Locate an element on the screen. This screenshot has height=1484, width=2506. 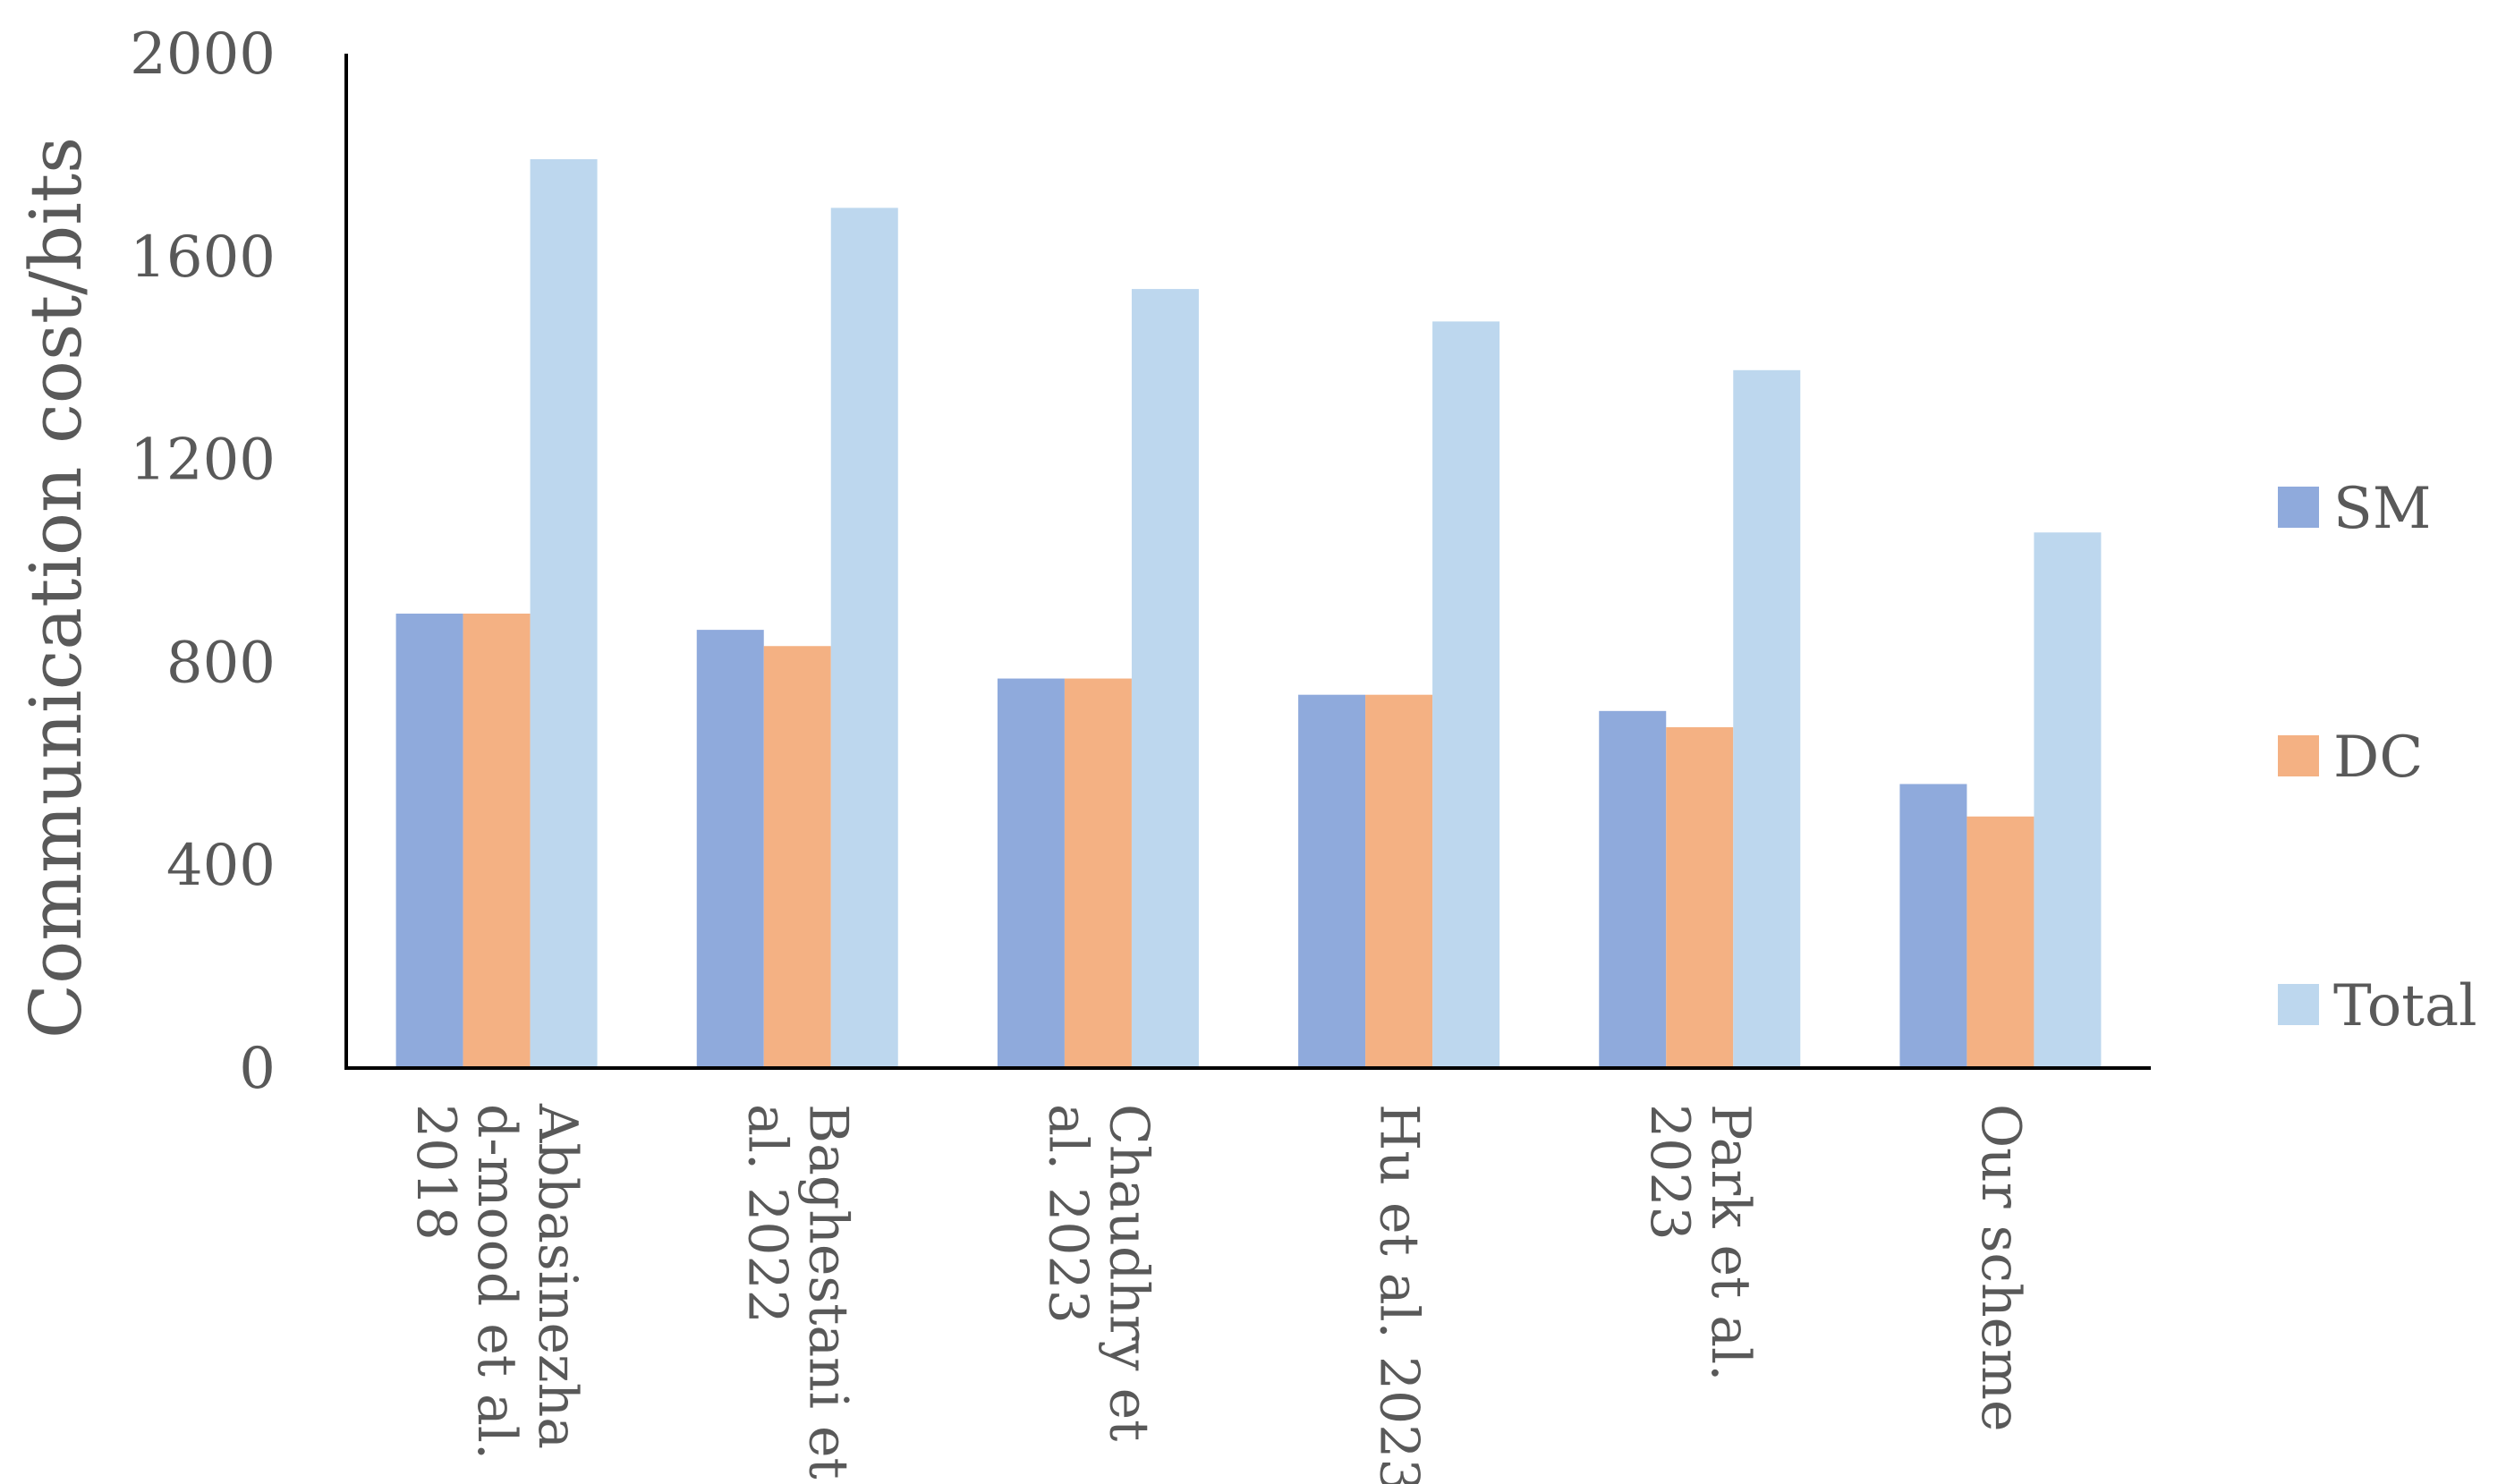
y-tick-label: 2000 is located at coordinates (203, 54).